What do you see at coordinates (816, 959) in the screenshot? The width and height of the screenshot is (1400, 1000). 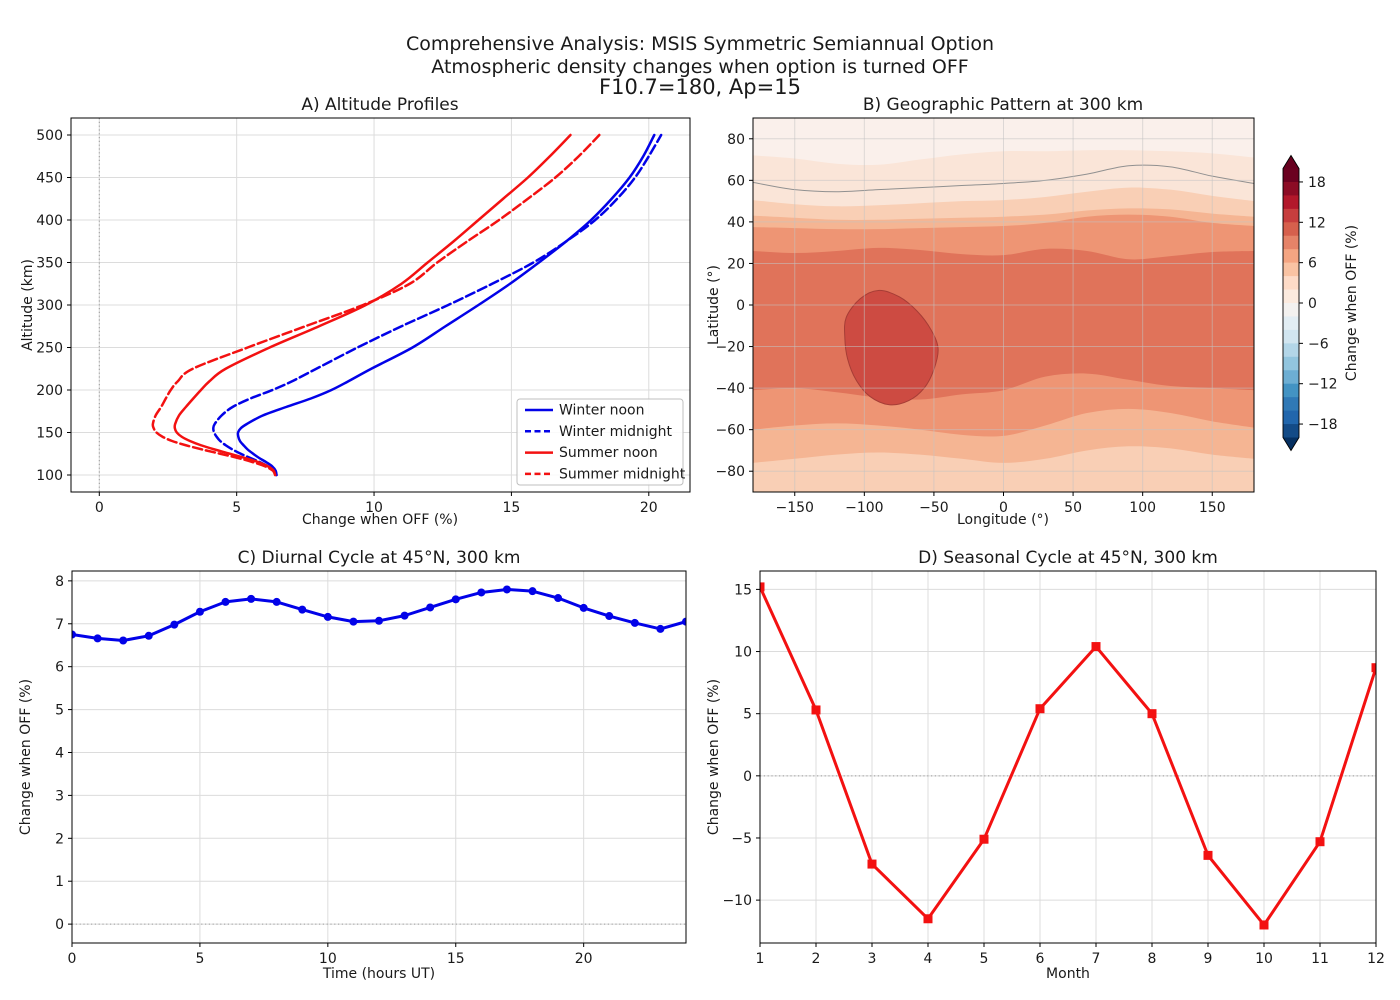 I see `tick-label: 2` at bounding box center [816, 959].